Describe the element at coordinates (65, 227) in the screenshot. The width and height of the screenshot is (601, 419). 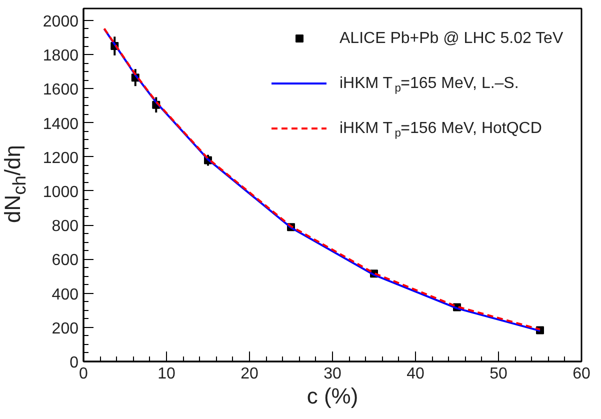
I see `y-tick-label: 800` at that location.